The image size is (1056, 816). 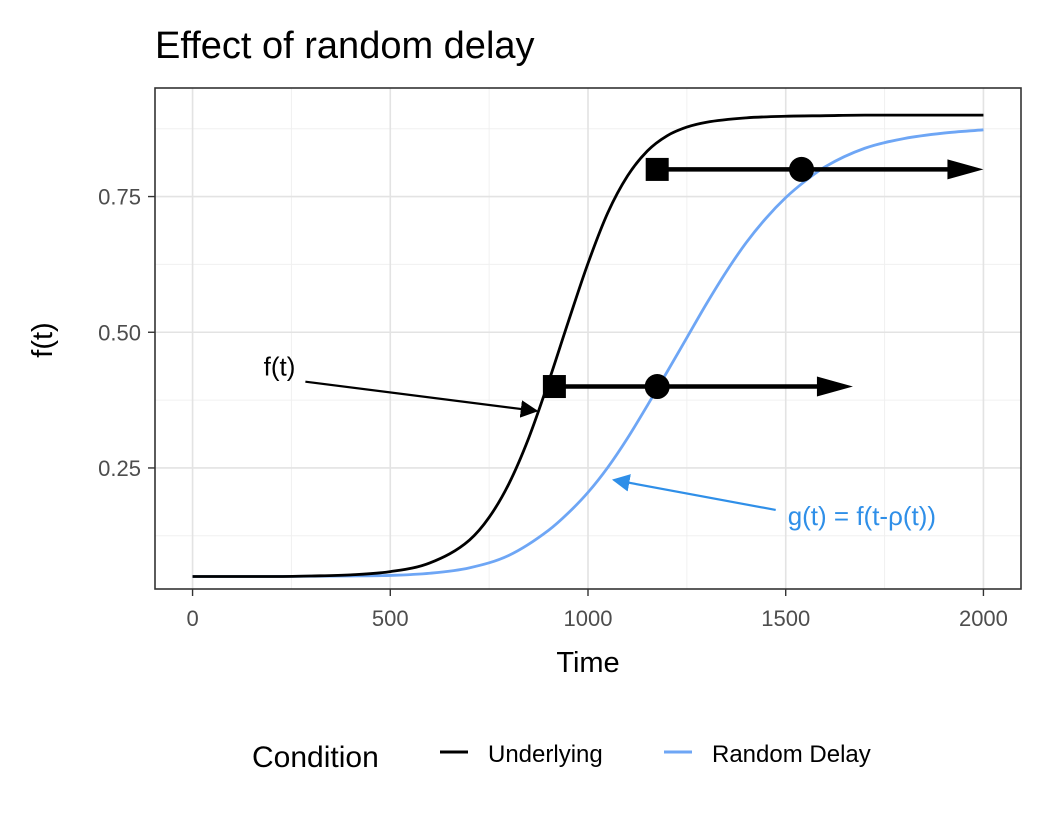 What do you see at coordinates (791, 754) in the screenshot?
I see `legend-label-random-delay: Random Delay` at bounding box center [791, 754].